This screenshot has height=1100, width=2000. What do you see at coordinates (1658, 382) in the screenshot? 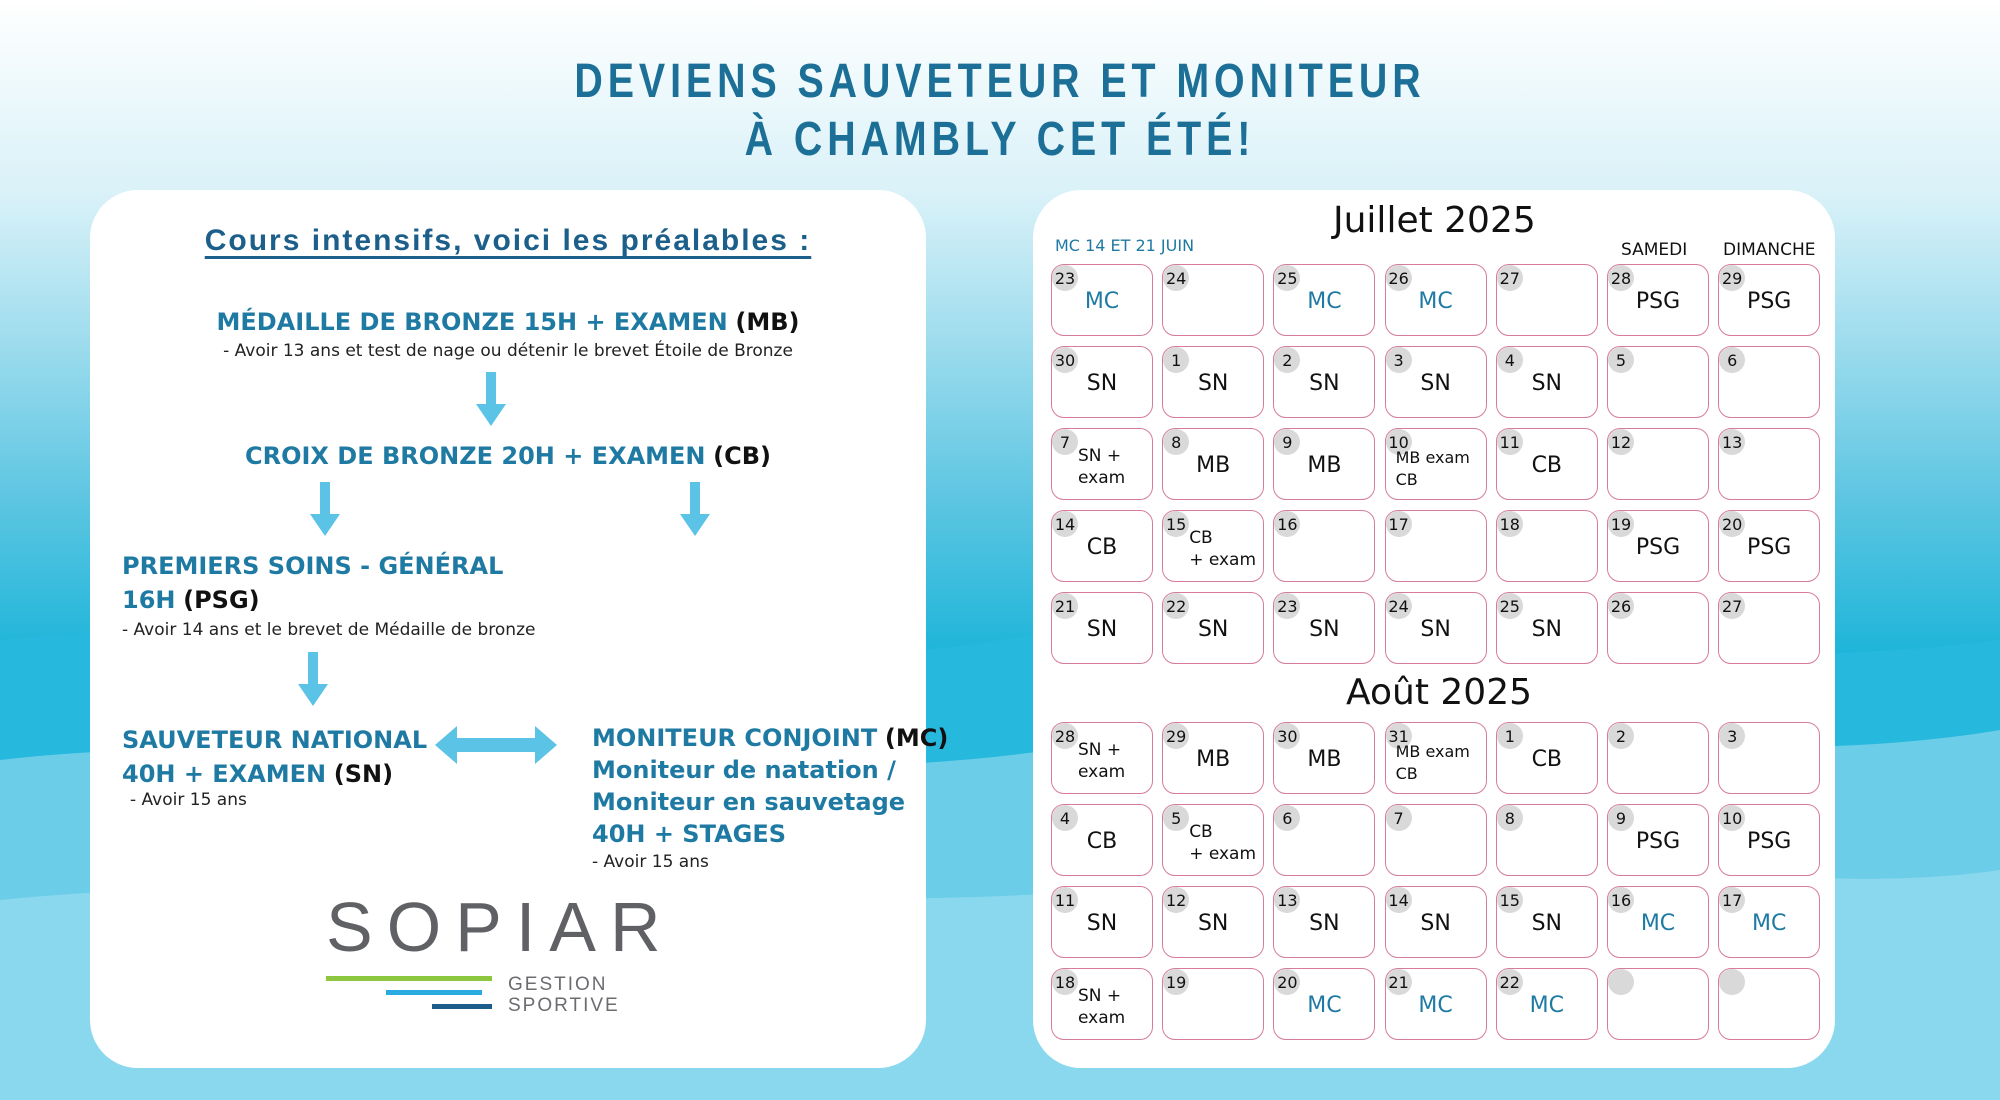
I see `calendar-day-cell: 5` at bounding box center [1658, 382].